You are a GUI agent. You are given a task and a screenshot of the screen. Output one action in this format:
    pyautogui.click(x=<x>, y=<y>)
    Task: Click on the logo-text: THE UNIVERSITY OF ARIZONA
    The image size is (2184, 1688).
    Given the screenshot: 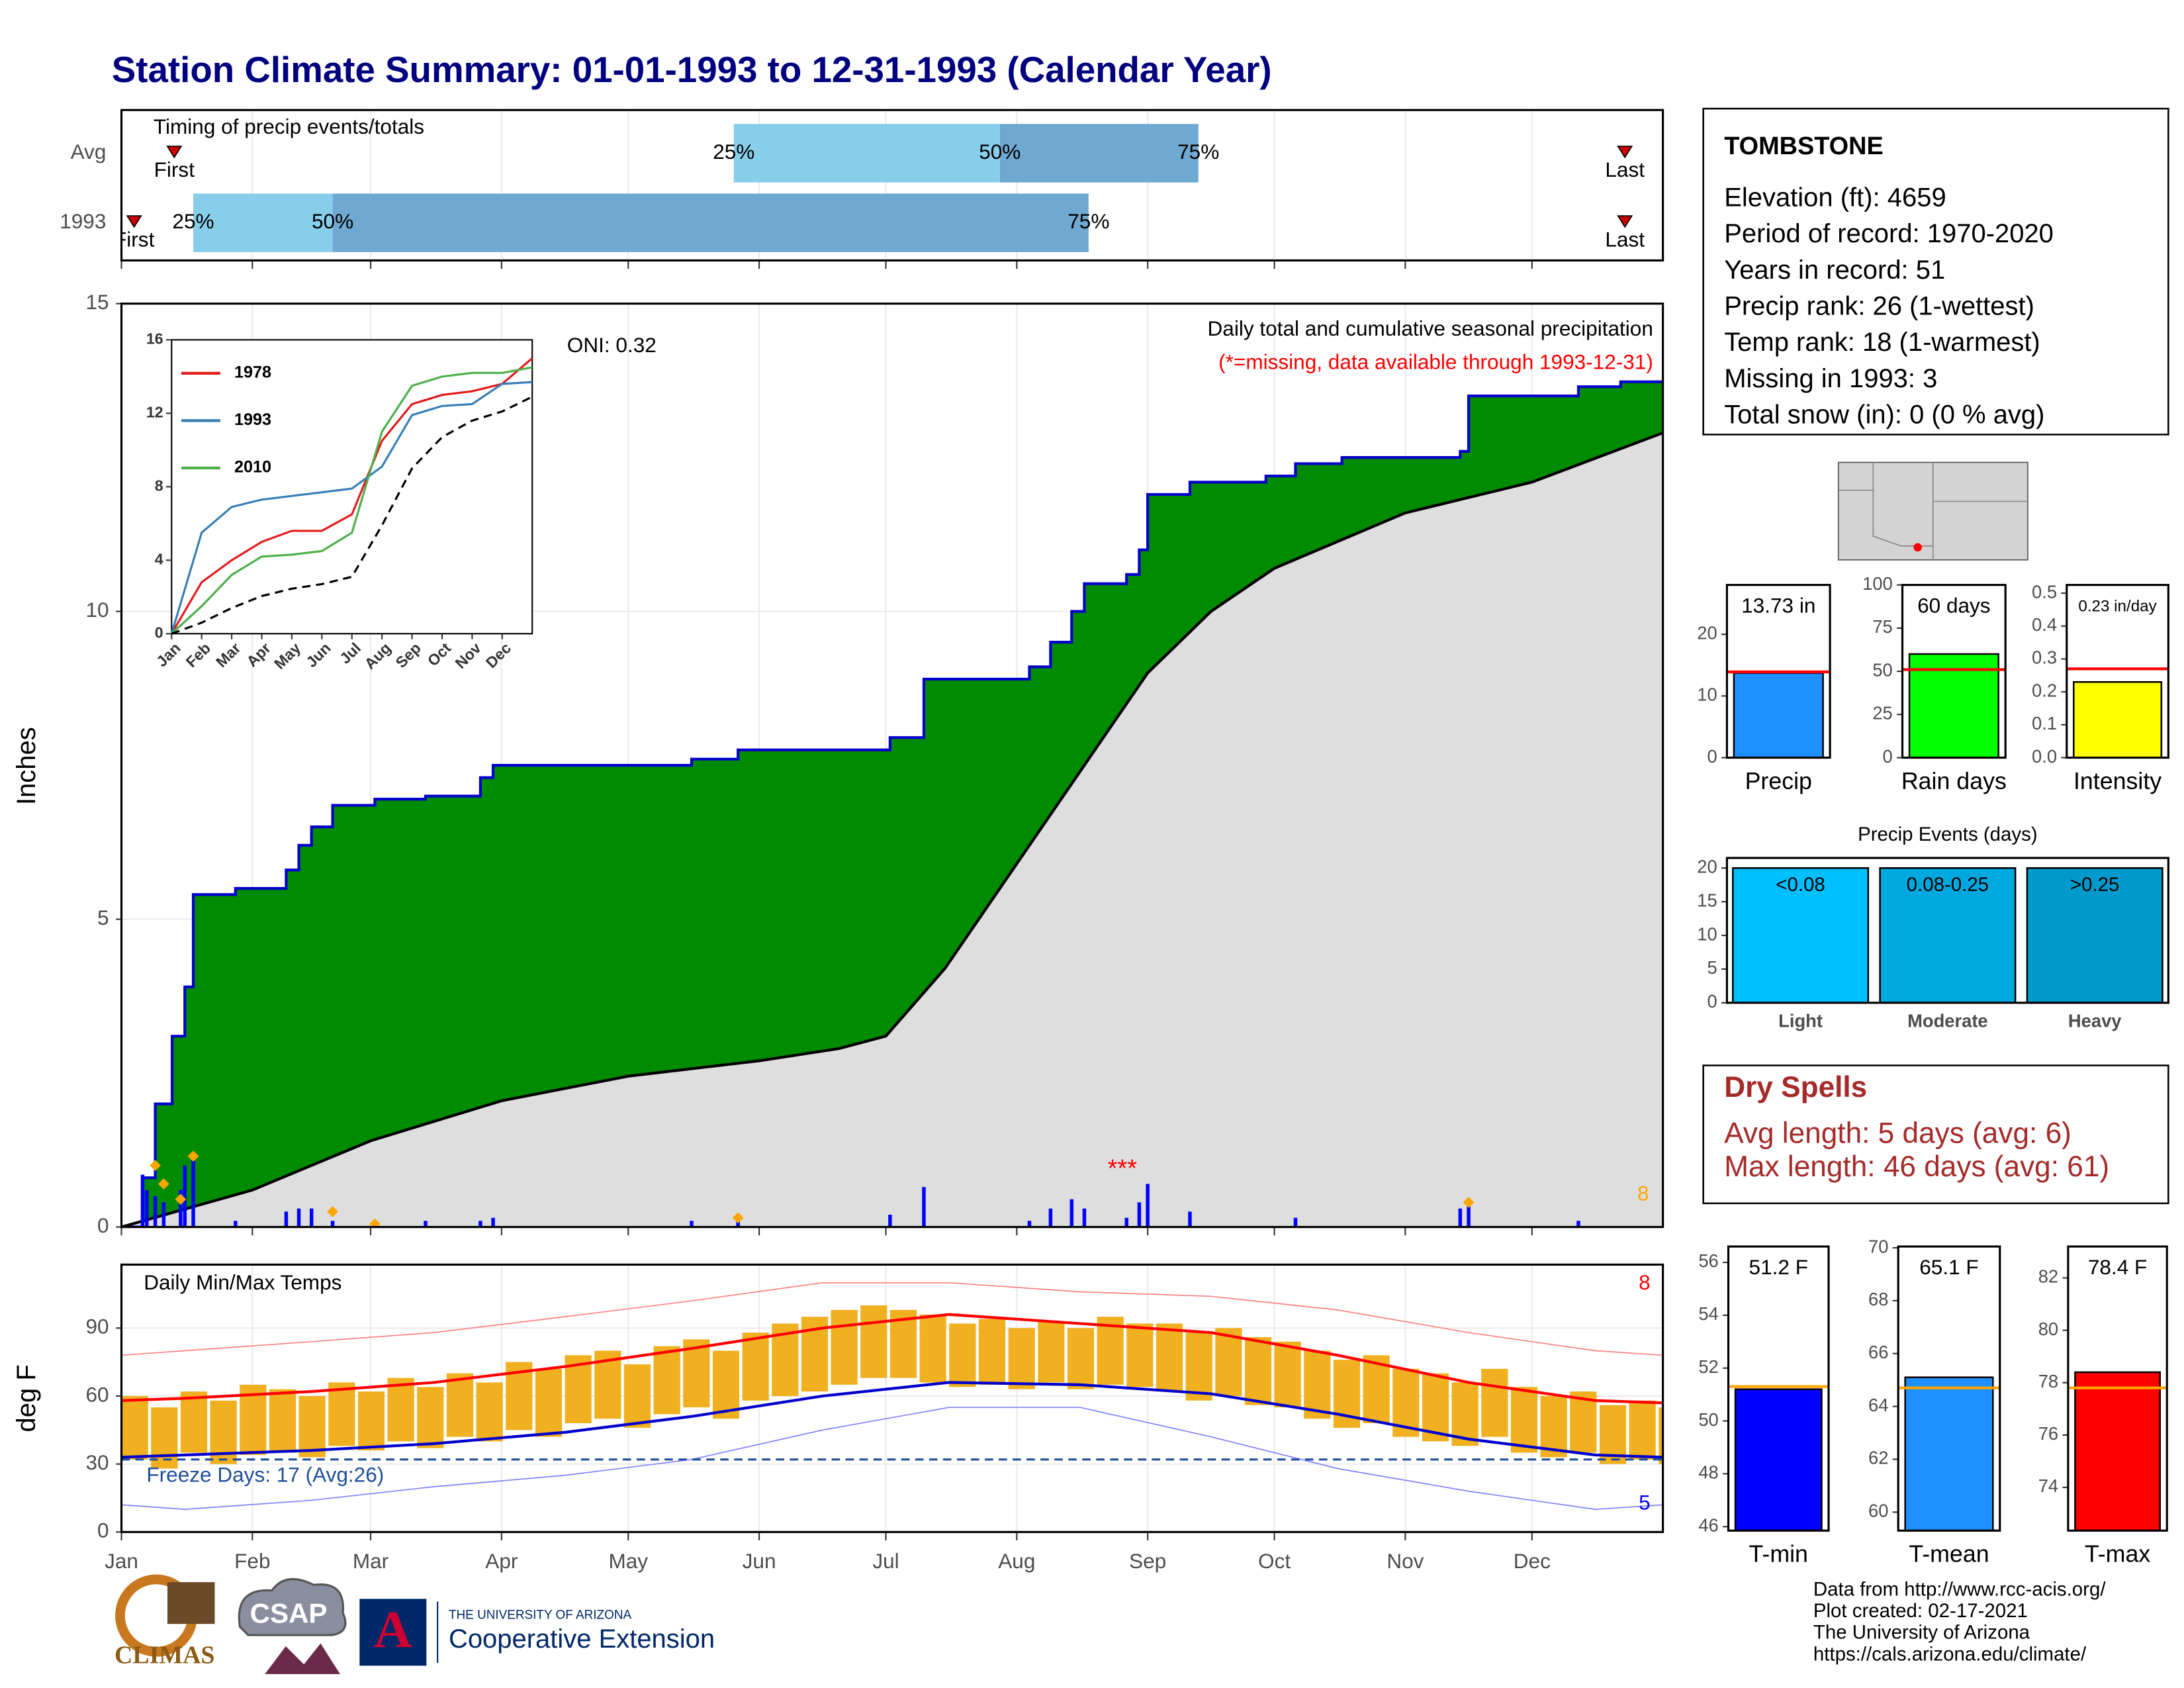 What is the action you would take?
    pyautogui.click(x=540, y=1615)
    